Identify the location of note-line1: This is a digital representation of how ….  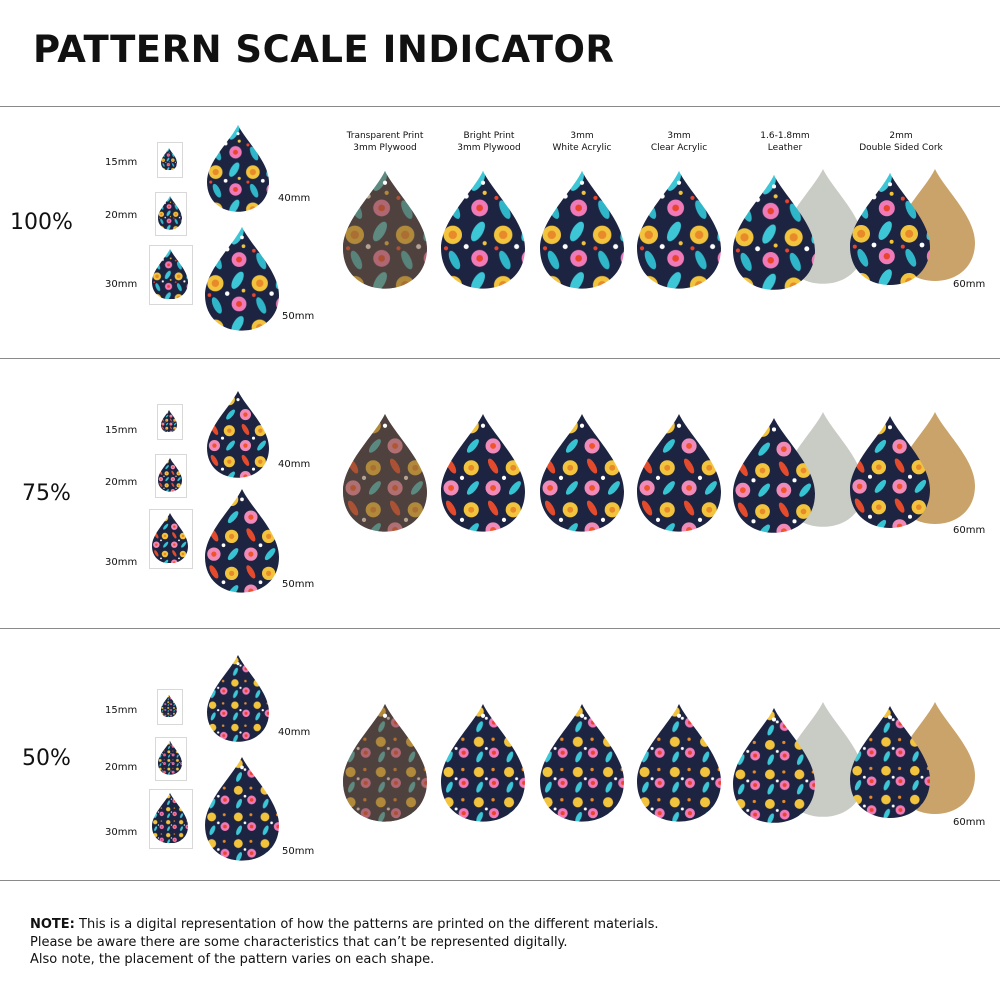
(366, 924).